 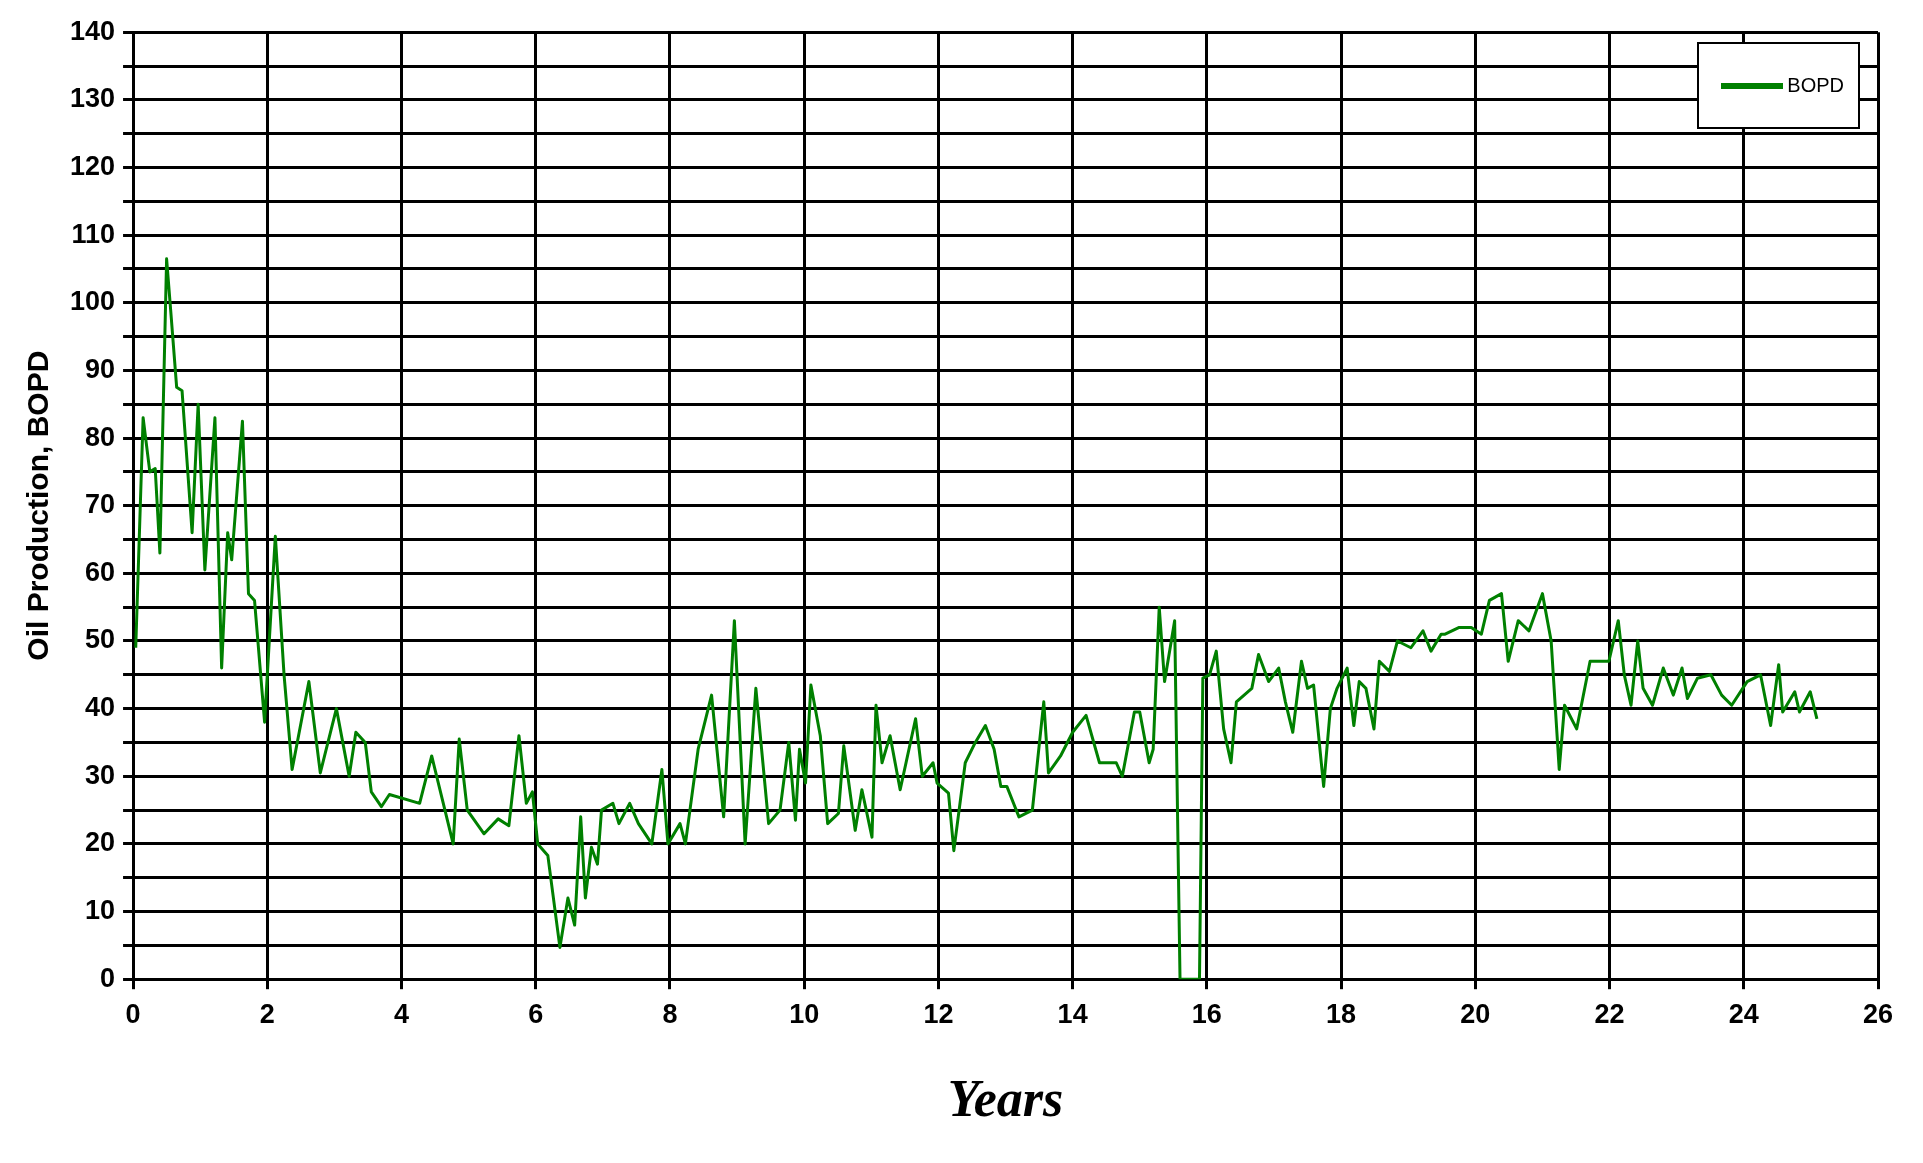 What do you see at coordinates (100, 910) in the screenshot?
I see `y-tick-label: 10` at bounding box center [100, 910].